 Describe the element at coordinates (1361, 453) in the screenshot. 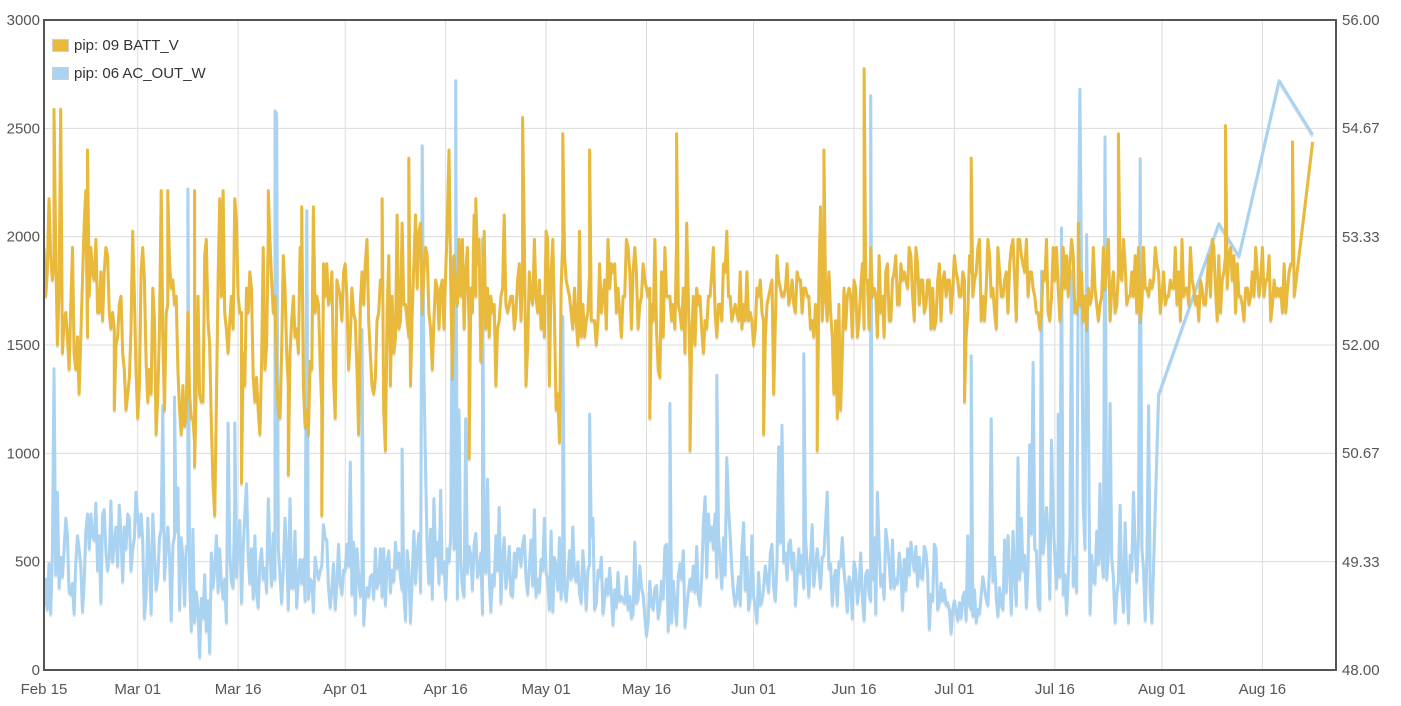

I see `y-right-tick-label-50-67: 50.67` at that location.